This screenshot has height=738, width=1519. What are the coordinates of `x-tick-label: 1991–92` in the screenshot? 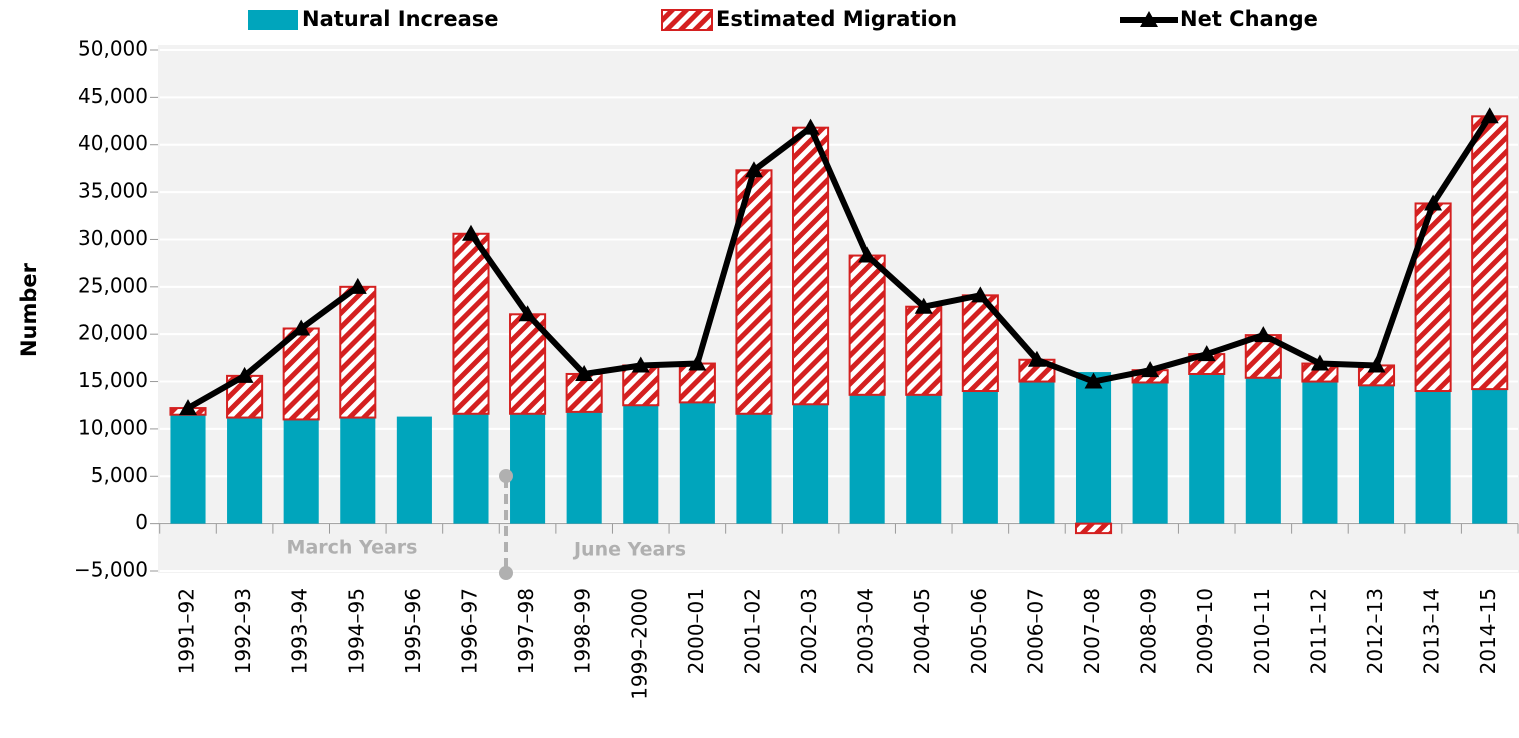 It's located at (186, 631).